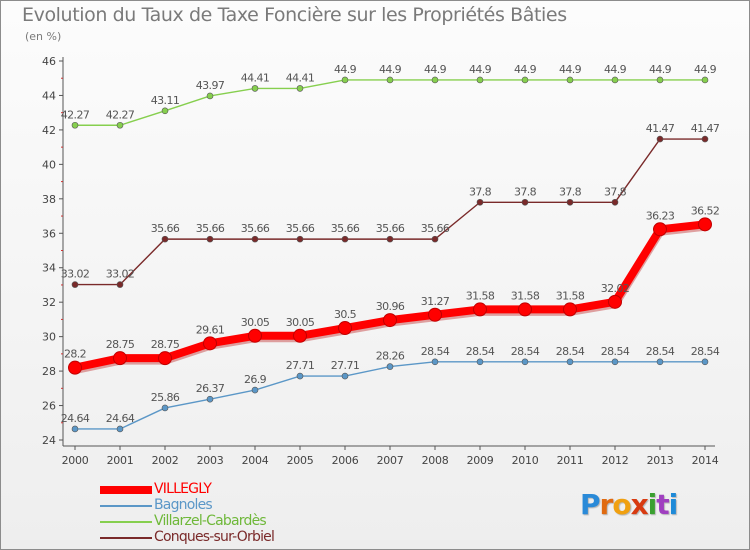 The height and width of the screenshot is (550, 750). I want to click on x-tick-label: 2006, so click(345, 460).